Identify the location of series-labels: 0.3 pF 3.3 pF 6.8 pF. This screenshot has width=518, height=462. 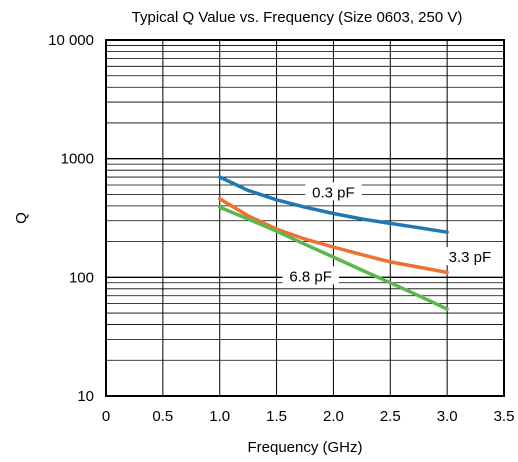
(390, 233).